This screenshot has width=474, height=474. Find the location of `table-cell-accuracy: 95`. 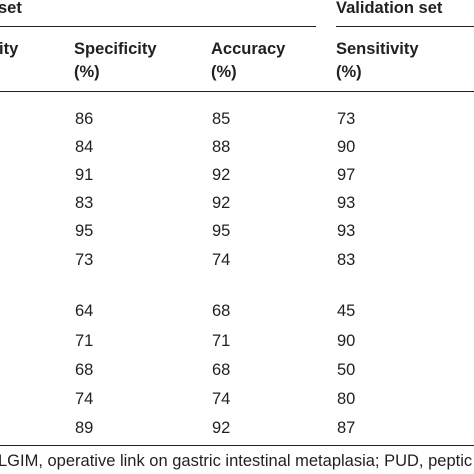

table-cell-accuracy: 95 is located at coordinates (221, 231).